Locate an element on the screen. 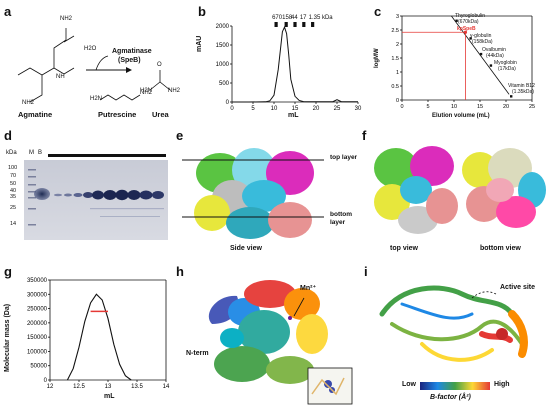 The height and width of the screenshot is (409, 550). putrescine-nh2: NH2 is located at coordinates (146, 93).